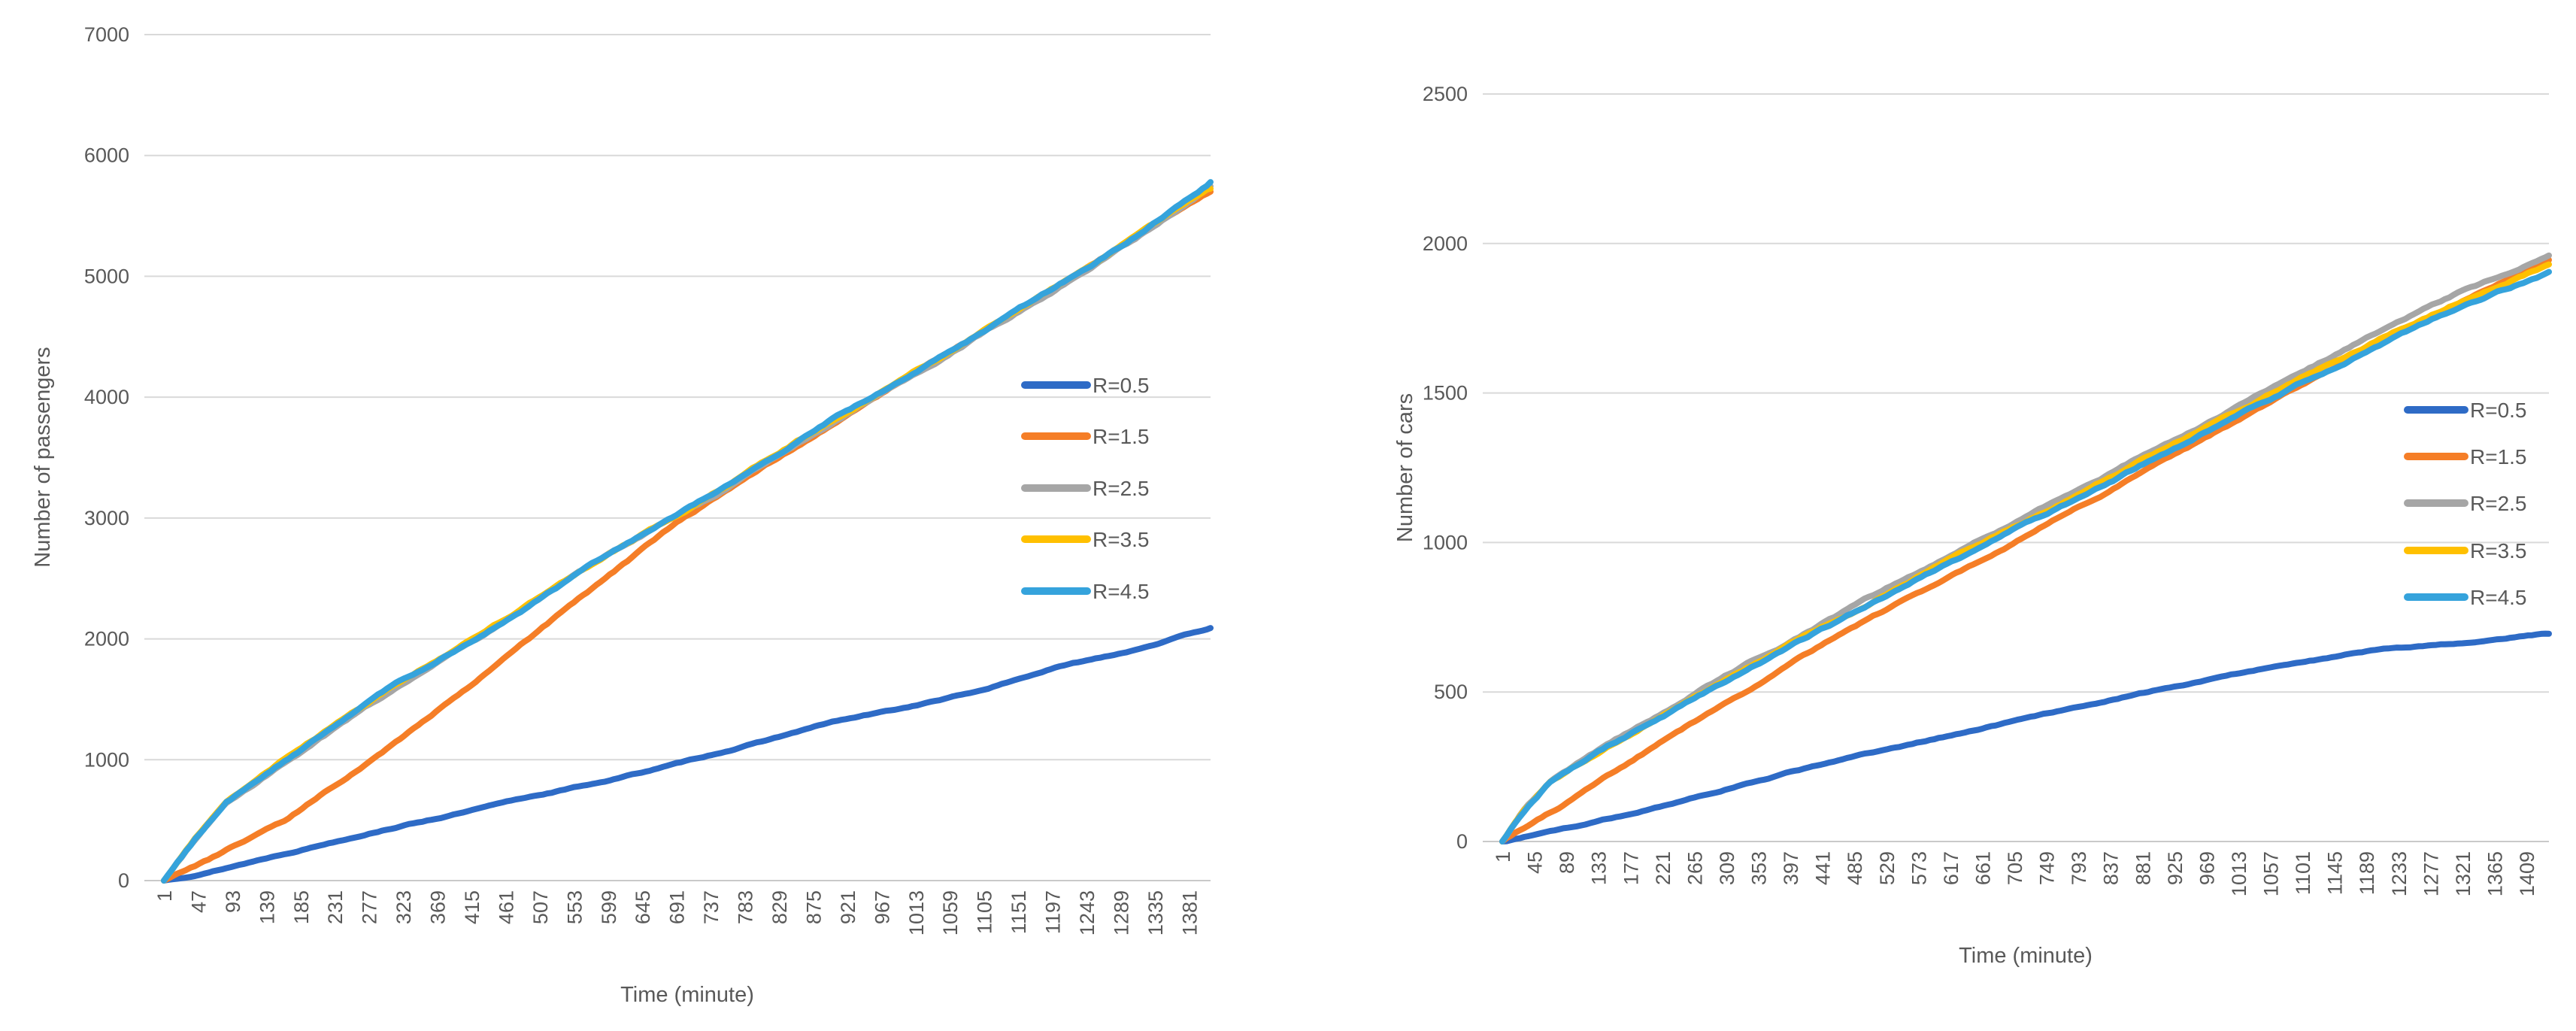  What do you see at coordinates (1445, 394) in the screenshot?
I see `y-tick-label: 1500` at bounding box center [1445, 394].